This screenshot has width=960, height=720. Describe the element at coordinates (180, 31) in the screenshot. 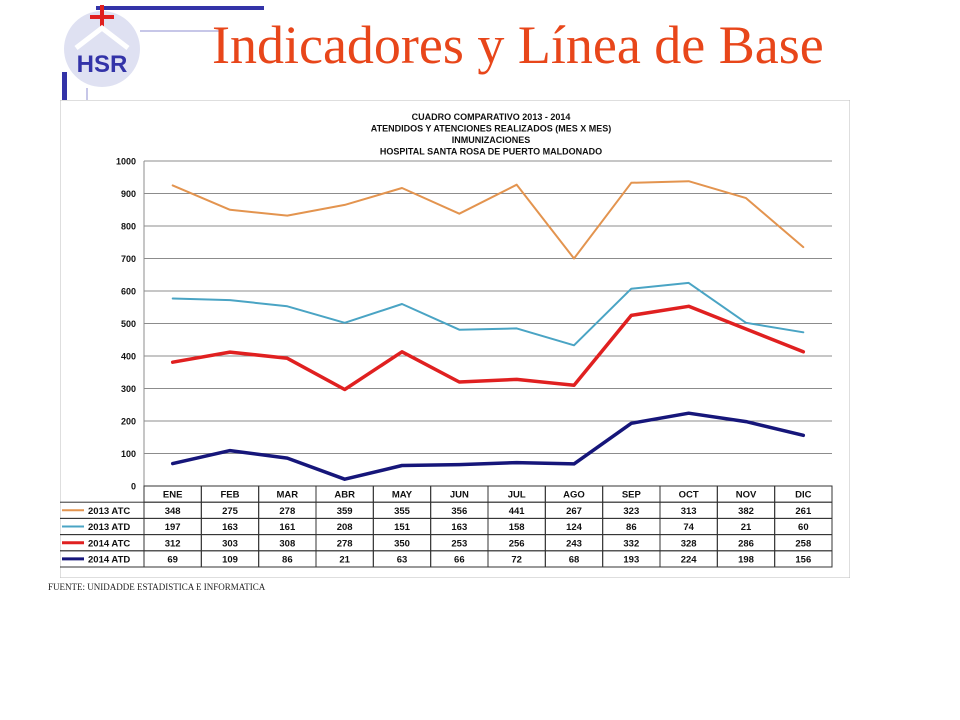

I see `inner-decor-bar-horizontal` at that location.